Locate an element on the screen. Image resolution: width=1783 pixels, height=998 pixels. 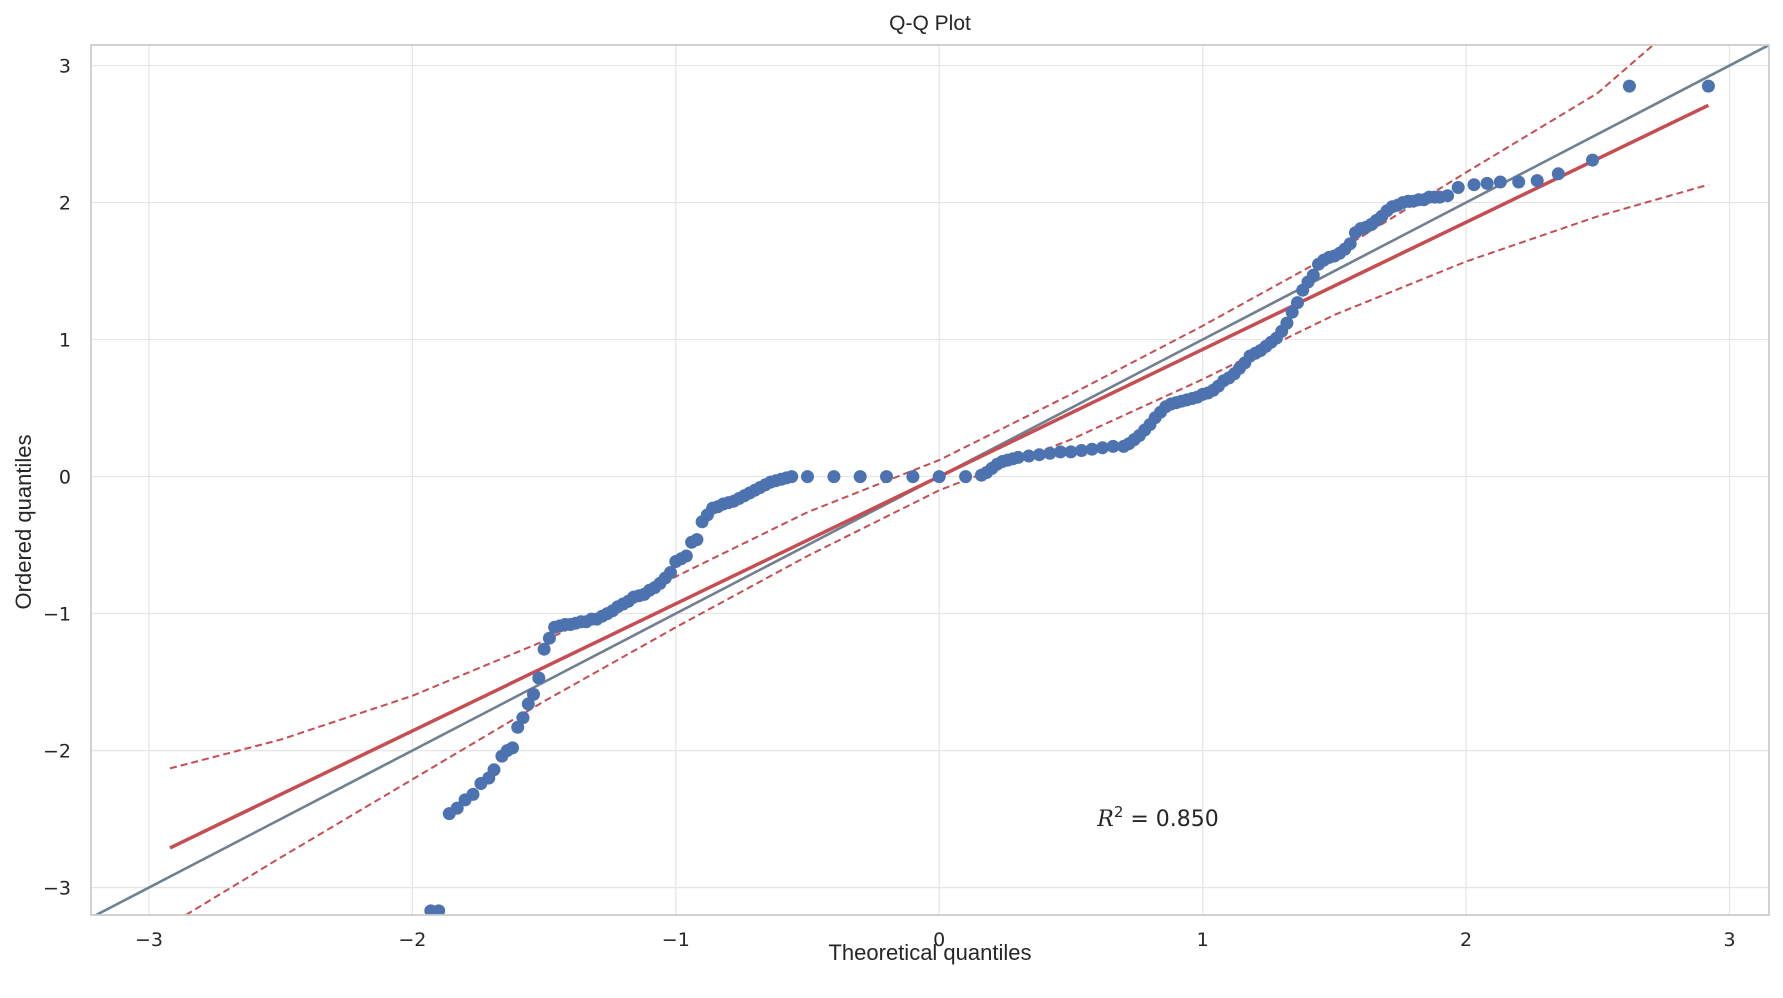
x-tick-labels: −3 −2 −1 0 1 2 3 is located at coordinates (935, 940).